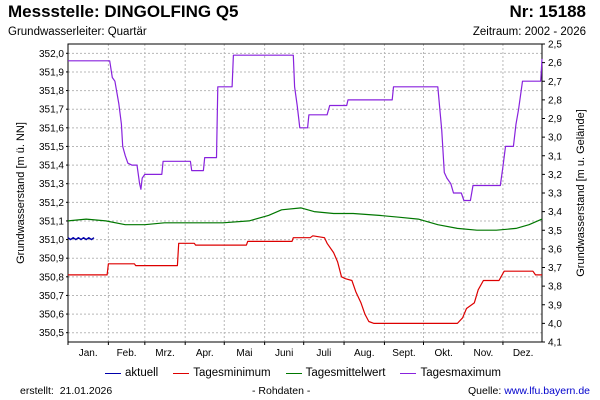 Image resolution: width=600 pixels, height=400 pixels. What do you see at coordinates (51, 333) in the screenshot?
I see `y-tick-label: 350,5` at bounding box center [51, 333].